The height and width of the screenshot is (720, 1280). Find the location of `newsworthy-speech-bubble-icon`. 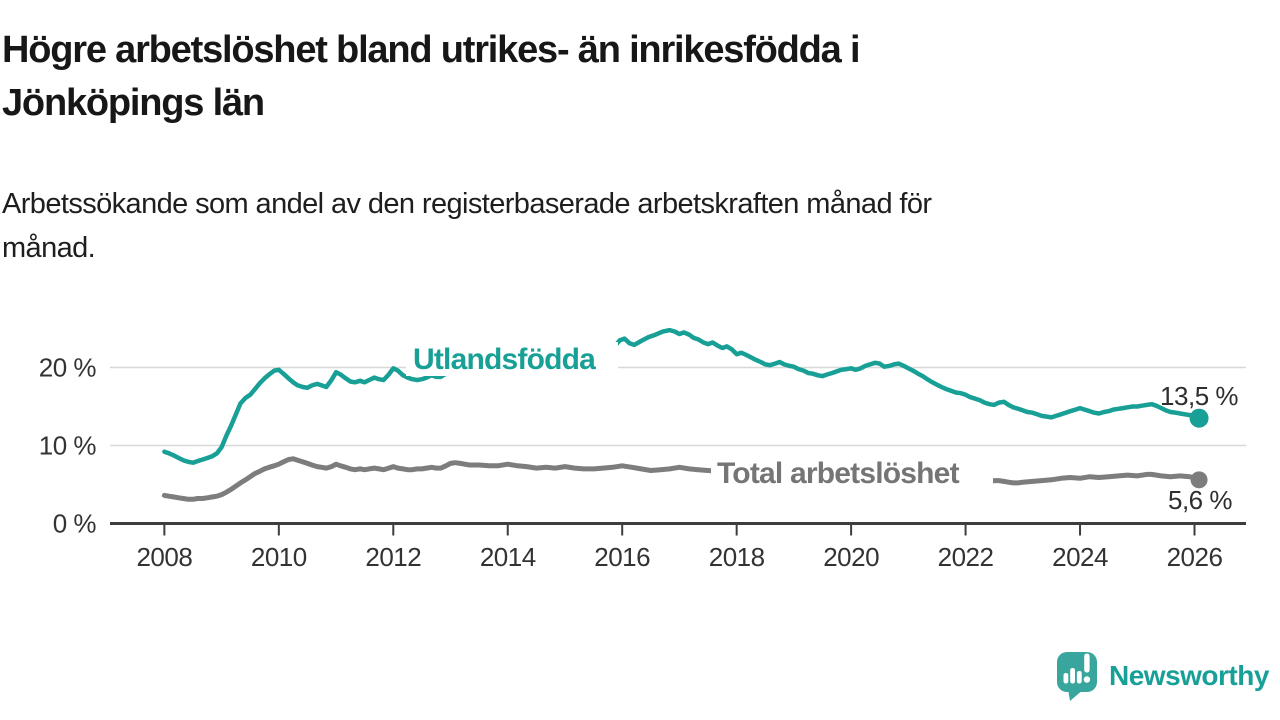

newsworthy-speech-bubble-icon is located at coordinates (1077, 676).